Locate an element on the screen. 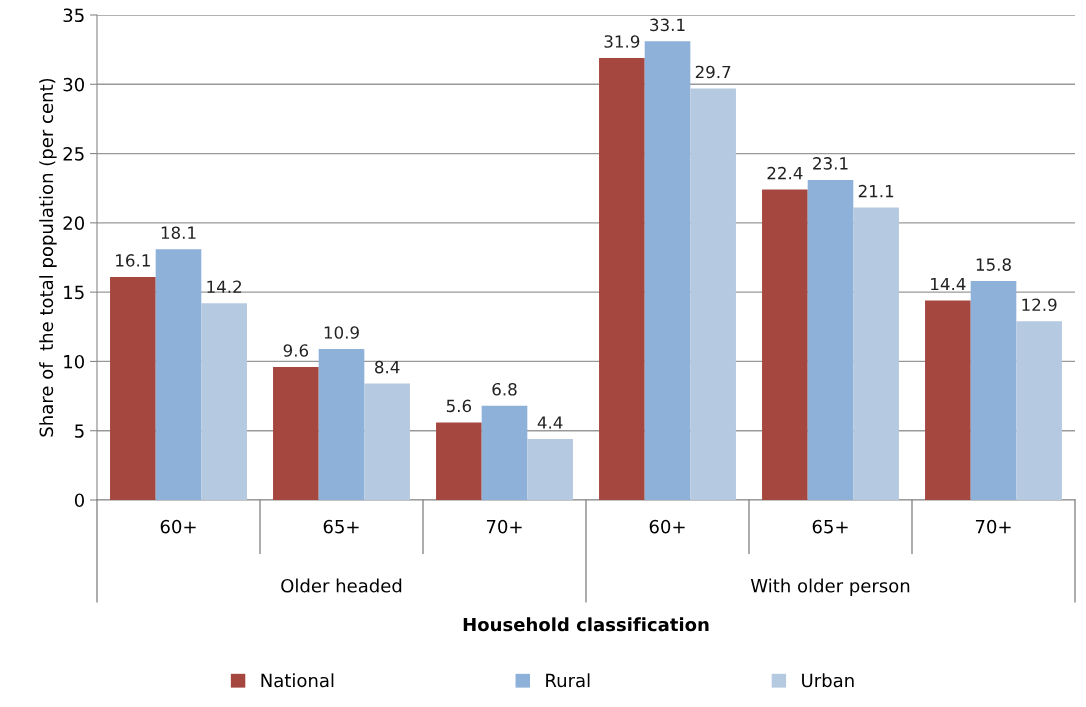  data-label: 14.2 is located at coordinates (224, 286).